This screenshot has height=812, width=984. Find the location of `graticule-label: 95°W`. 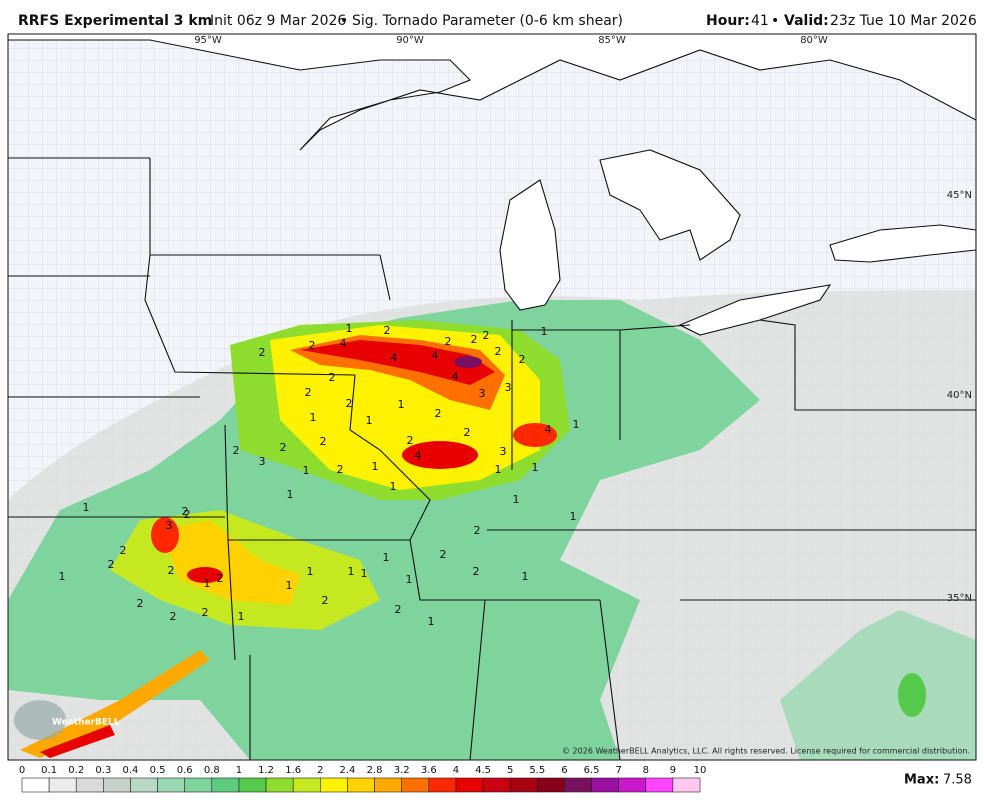

graticule-label: 95°W is located at coordinates (208, 40).